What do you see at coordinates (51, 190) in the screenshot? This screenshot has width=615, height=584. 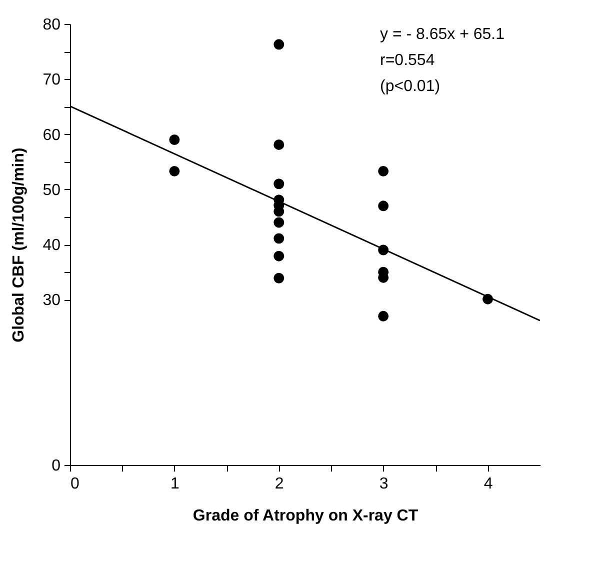 I see `y-tick-label: 50` at bounding box center [51, 190].